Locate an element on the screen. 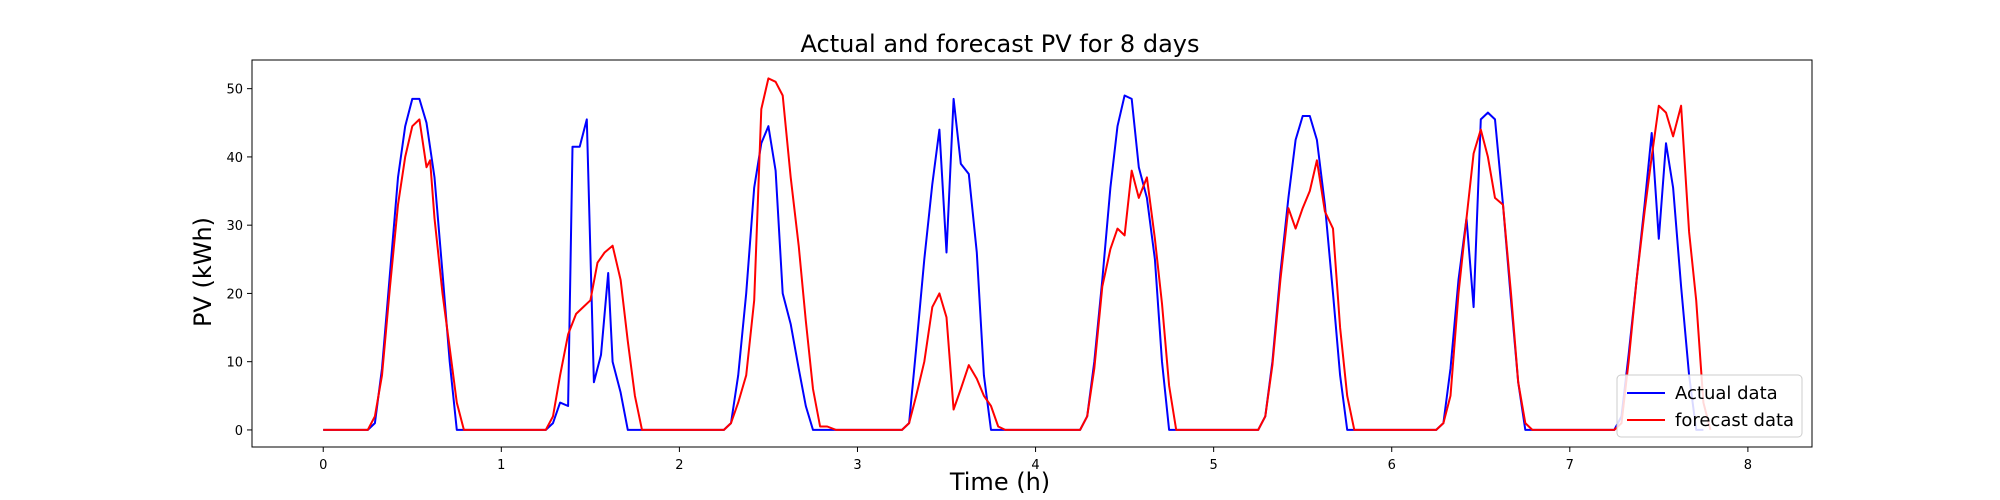  chart-title: Actual and forecast PV for 8 days is located at coordinates (1000, 44).